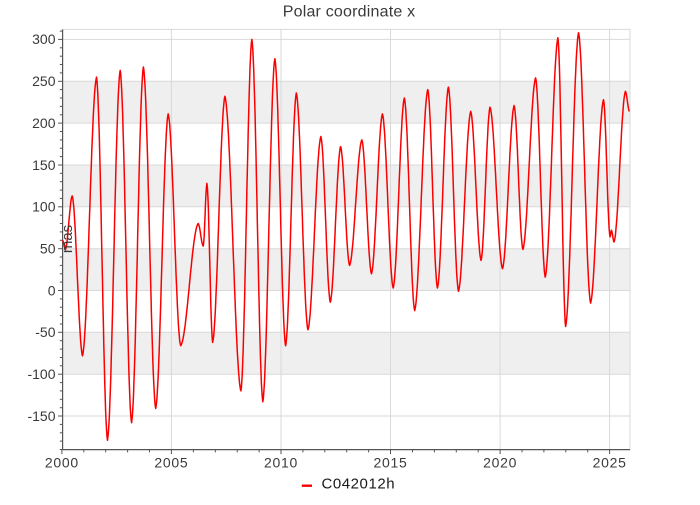  I want to click on svg-text: 250, so click(44, 81).